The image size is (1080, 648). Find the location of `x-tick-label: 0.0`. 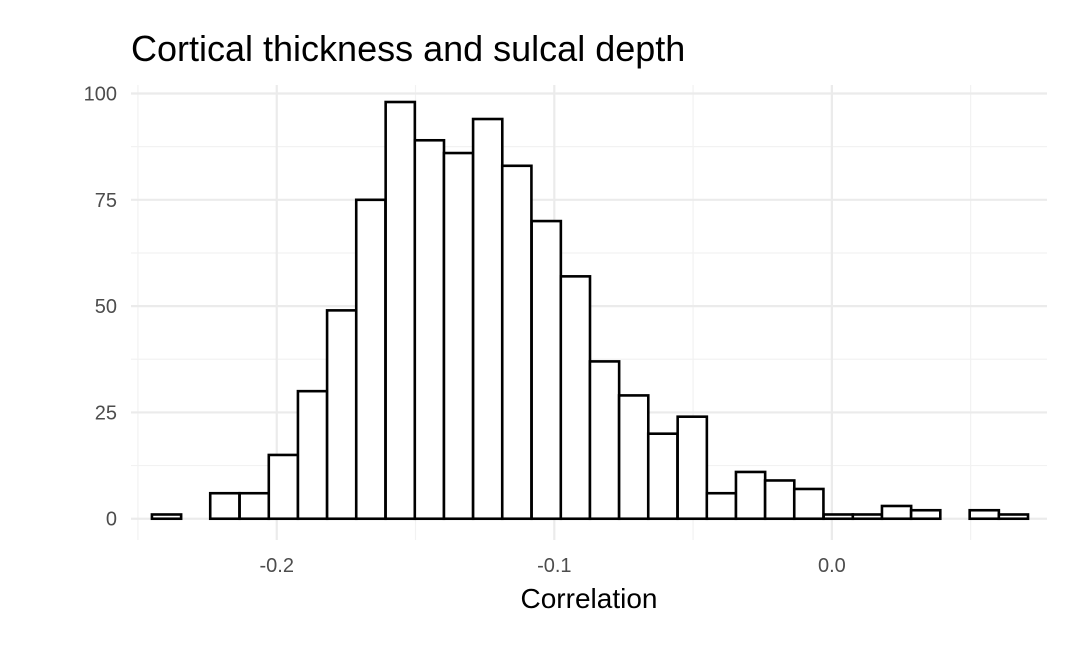

x-tick-label: 0.0 is located at coordinates (832, 566).